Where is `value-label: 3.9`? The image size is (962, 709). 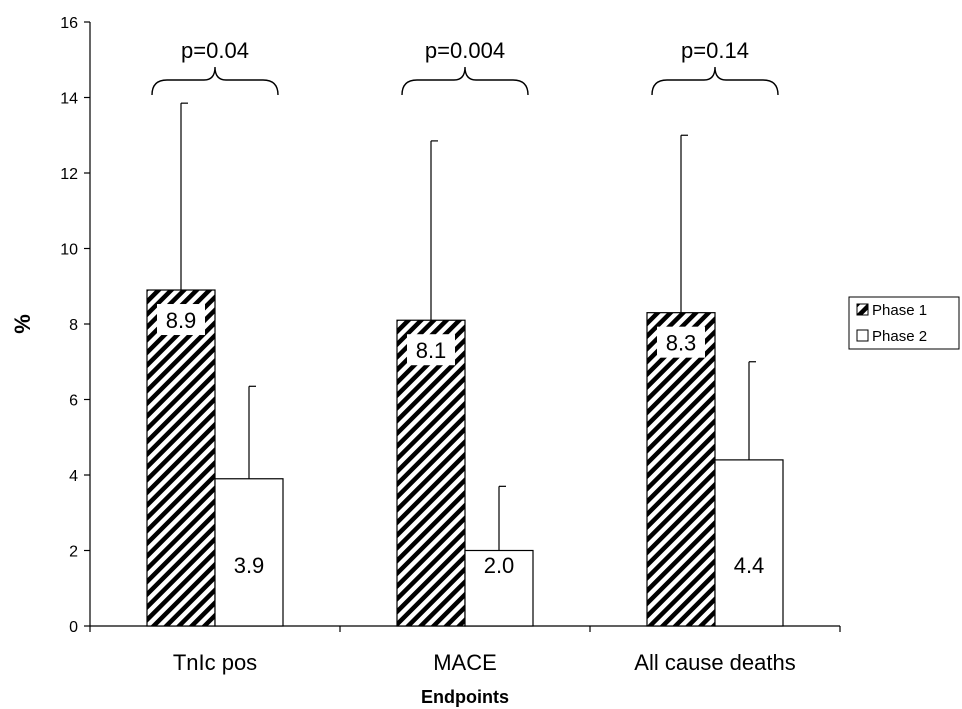 value-label: 3.9 is located at coordinates (249, 565).